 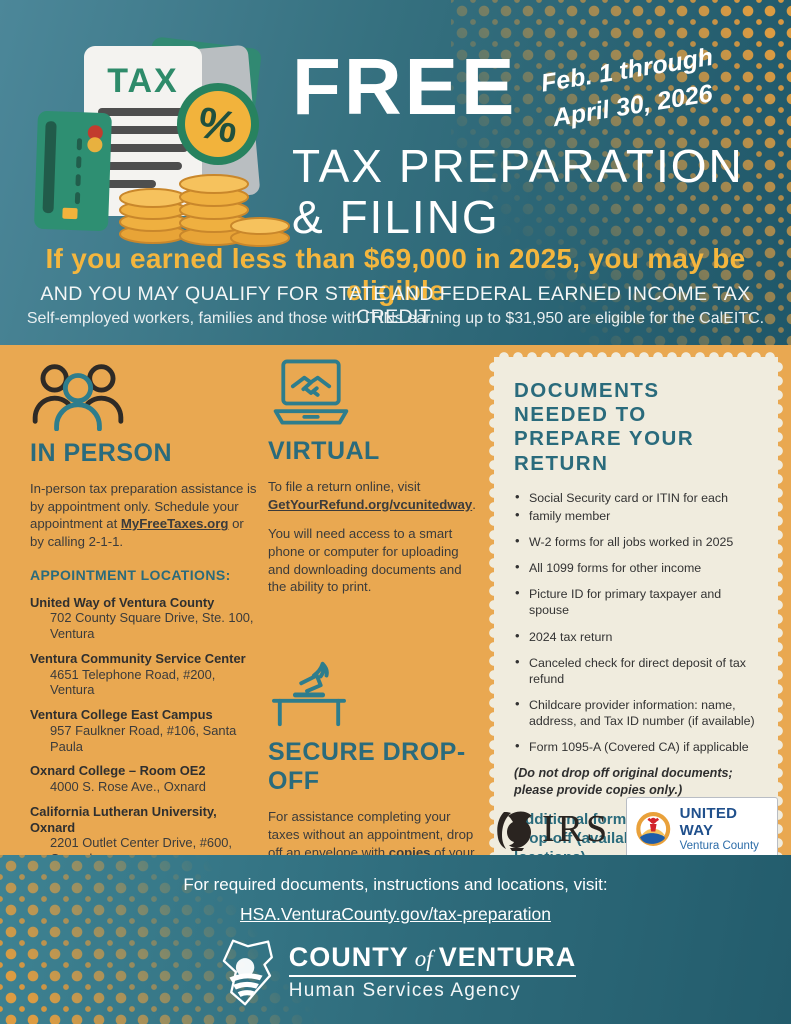 I want to click on virtual-heading: VIRTUAL, so click(x=324, y=451).